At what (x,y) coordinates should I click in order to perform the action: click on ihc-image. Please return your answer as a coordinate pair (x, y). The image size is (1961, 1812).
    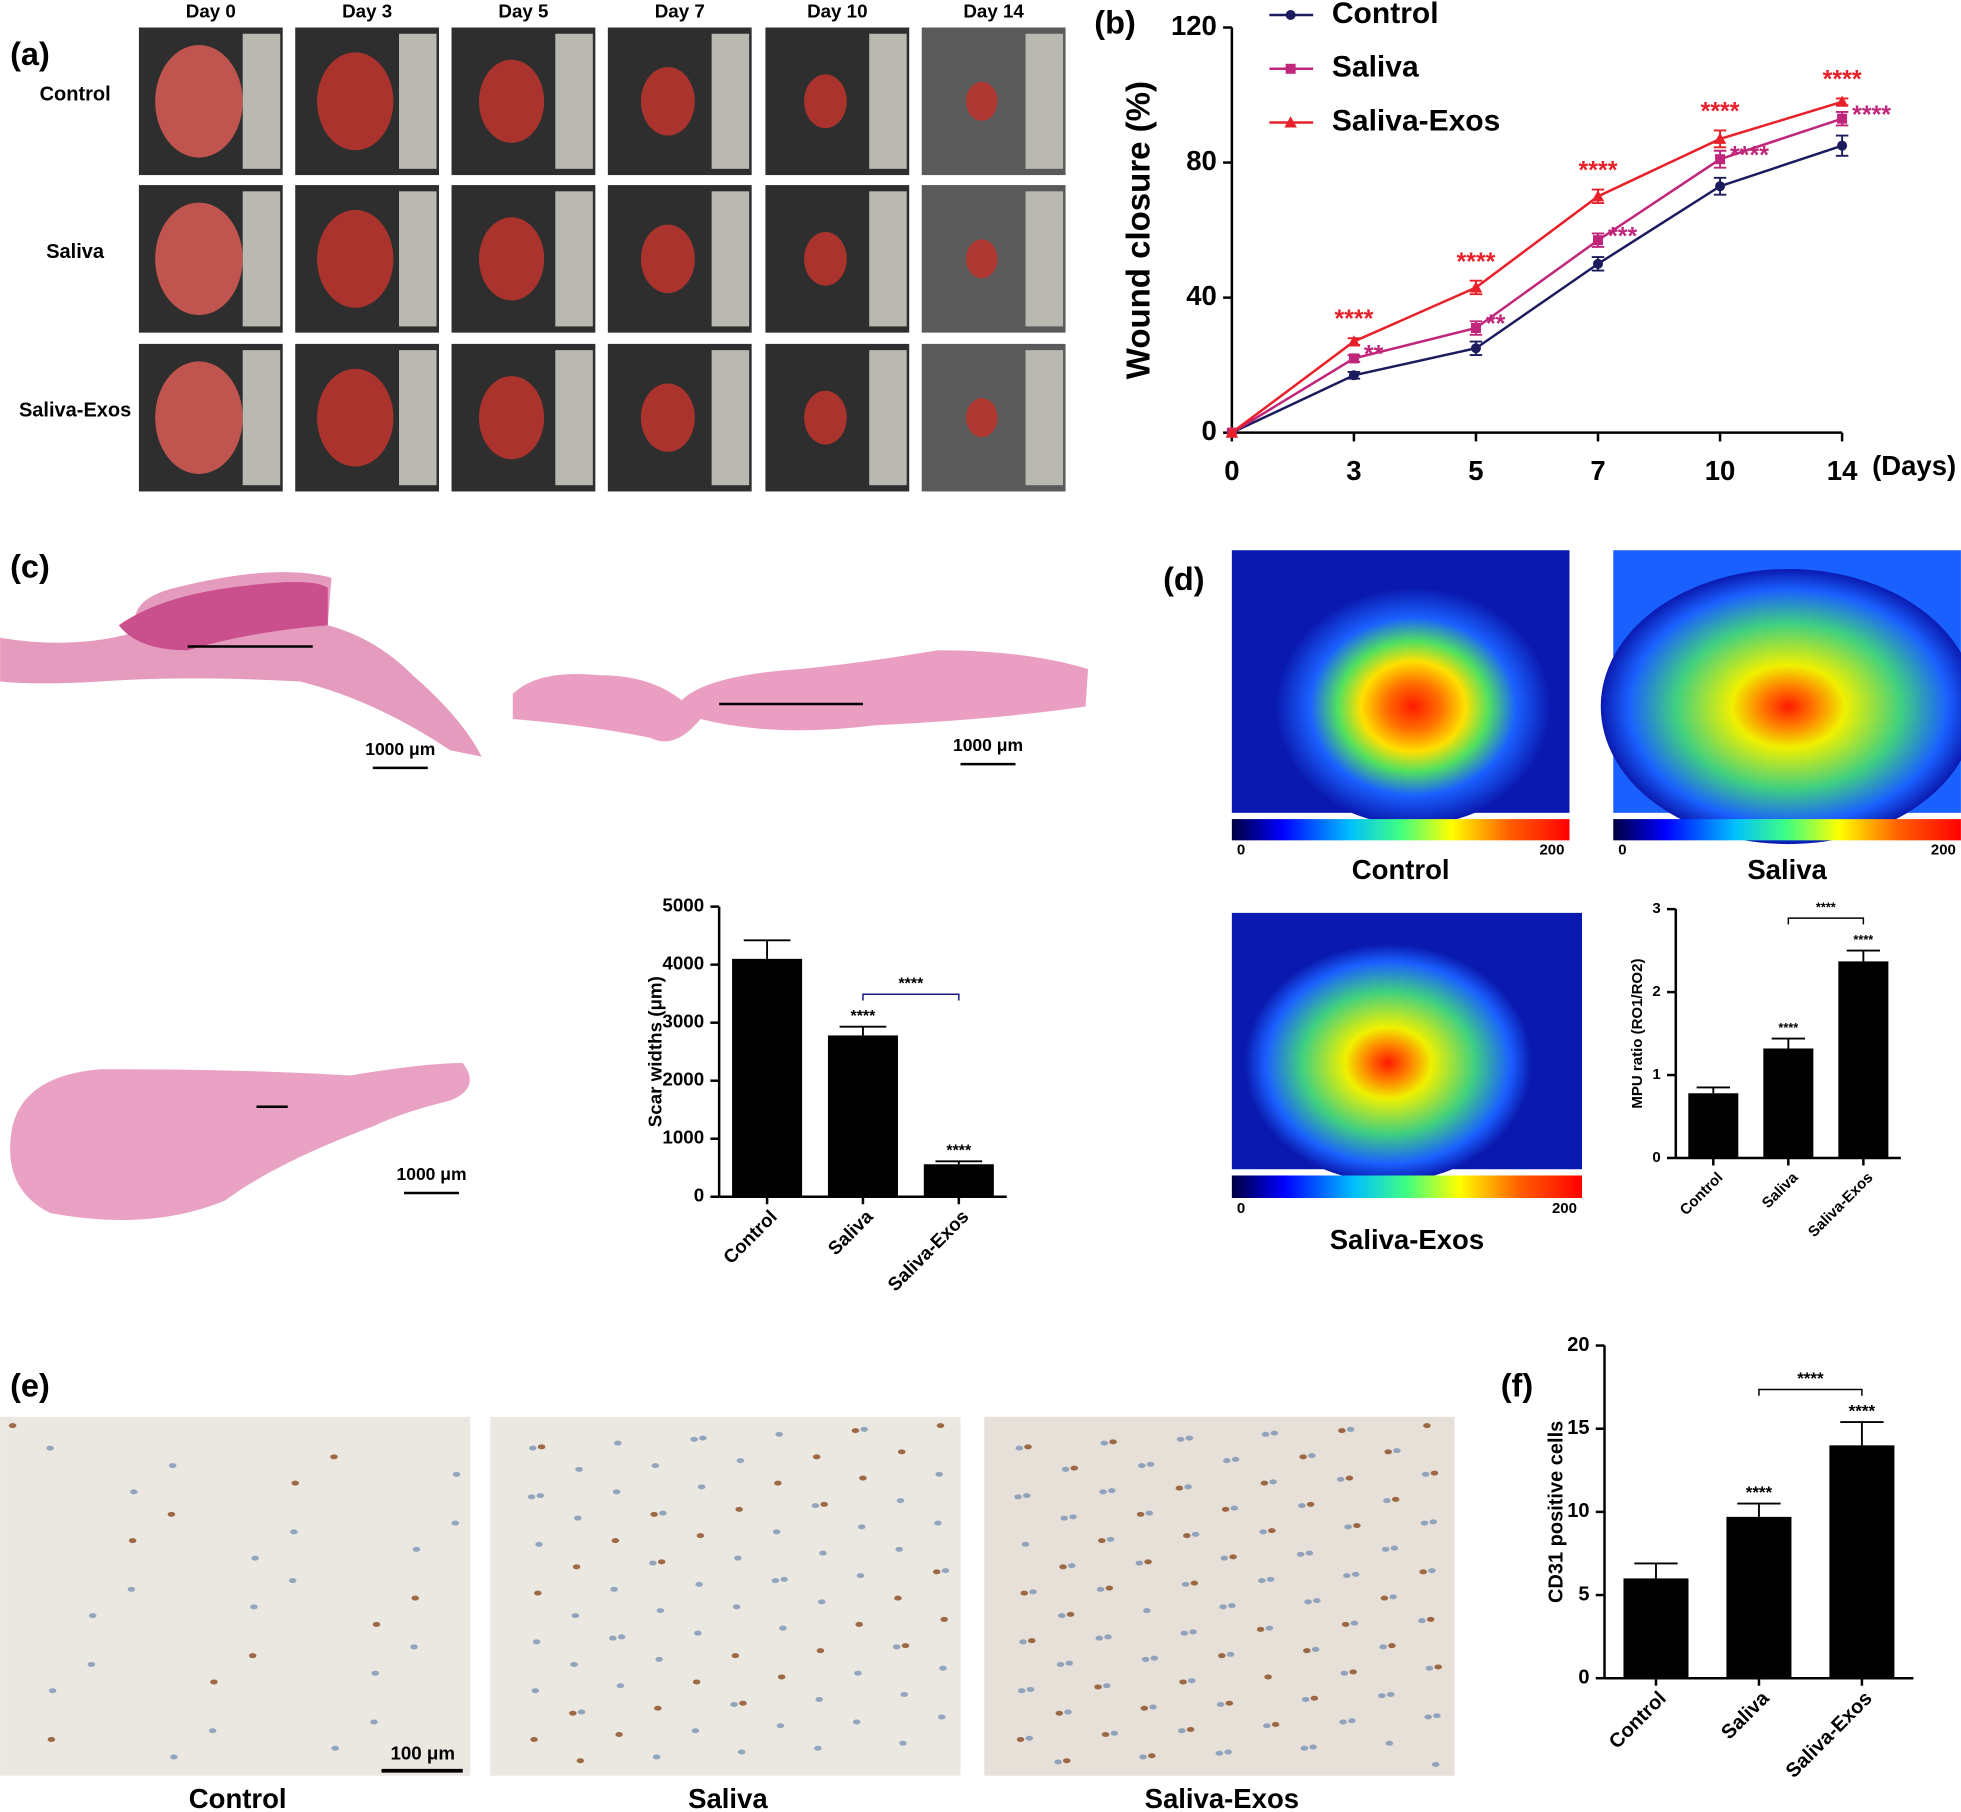
    Looking at the image, I should click on (725, 1596).